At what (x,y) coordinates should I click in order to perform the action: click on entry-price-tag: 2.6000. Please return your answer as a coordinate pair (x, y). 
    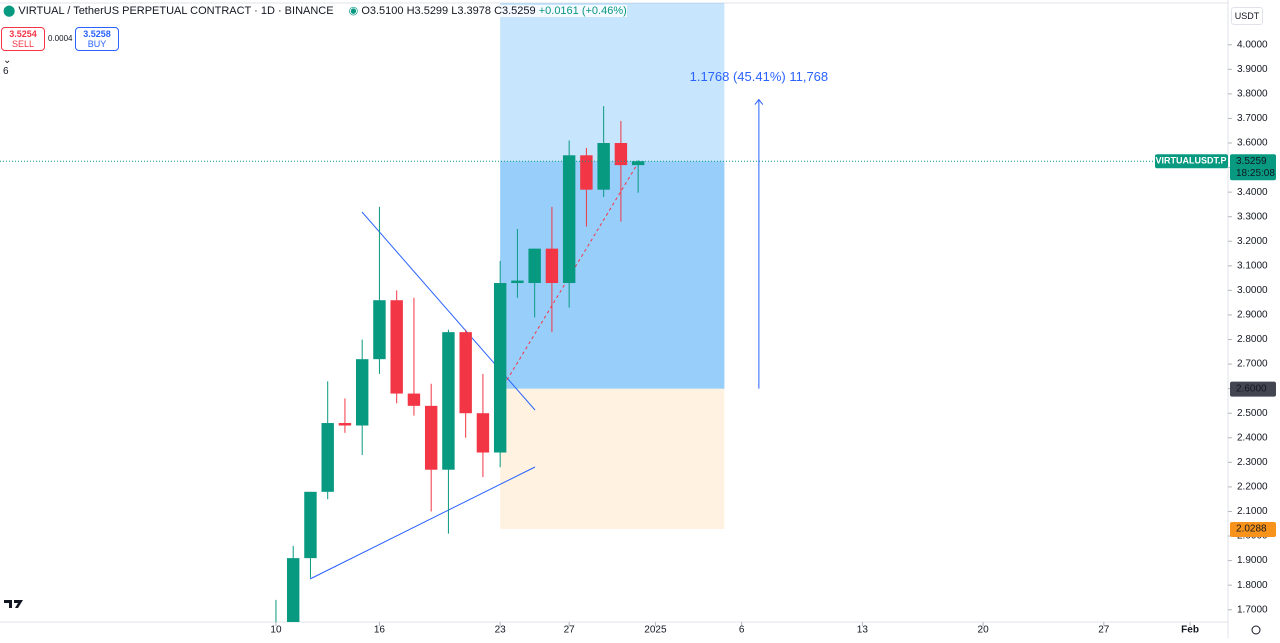
    Looking at the image, I should click on (1251, 388).